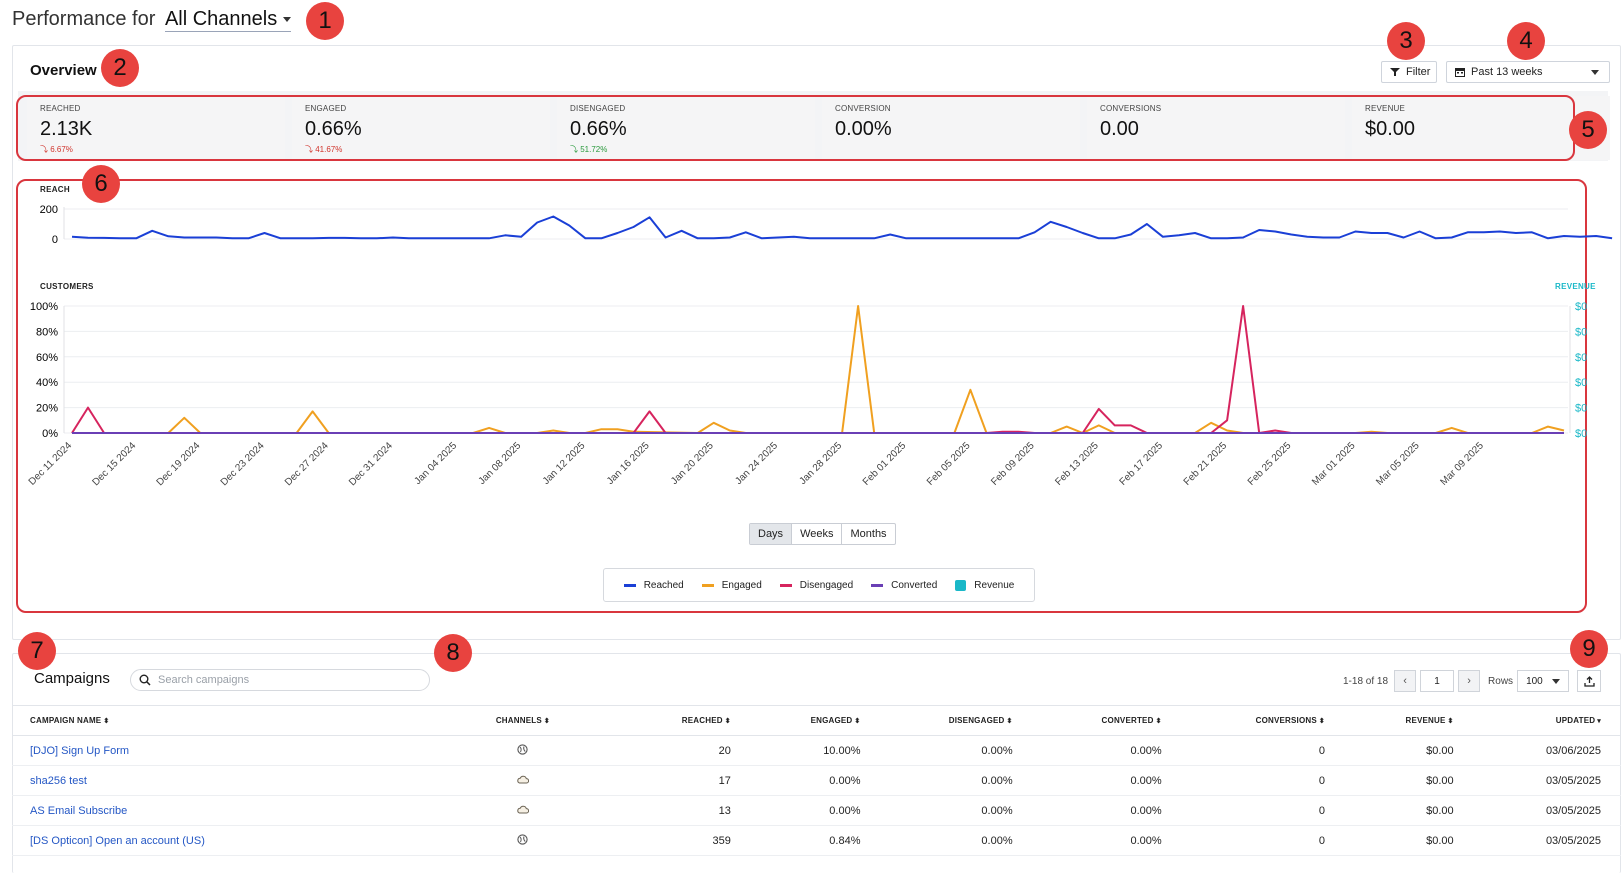 This screenshot has width=1621, height=873. Describe the element at coordinates (329, 149) in the screenshot. I see `kpi-delta-value: 41.67%` at that location.